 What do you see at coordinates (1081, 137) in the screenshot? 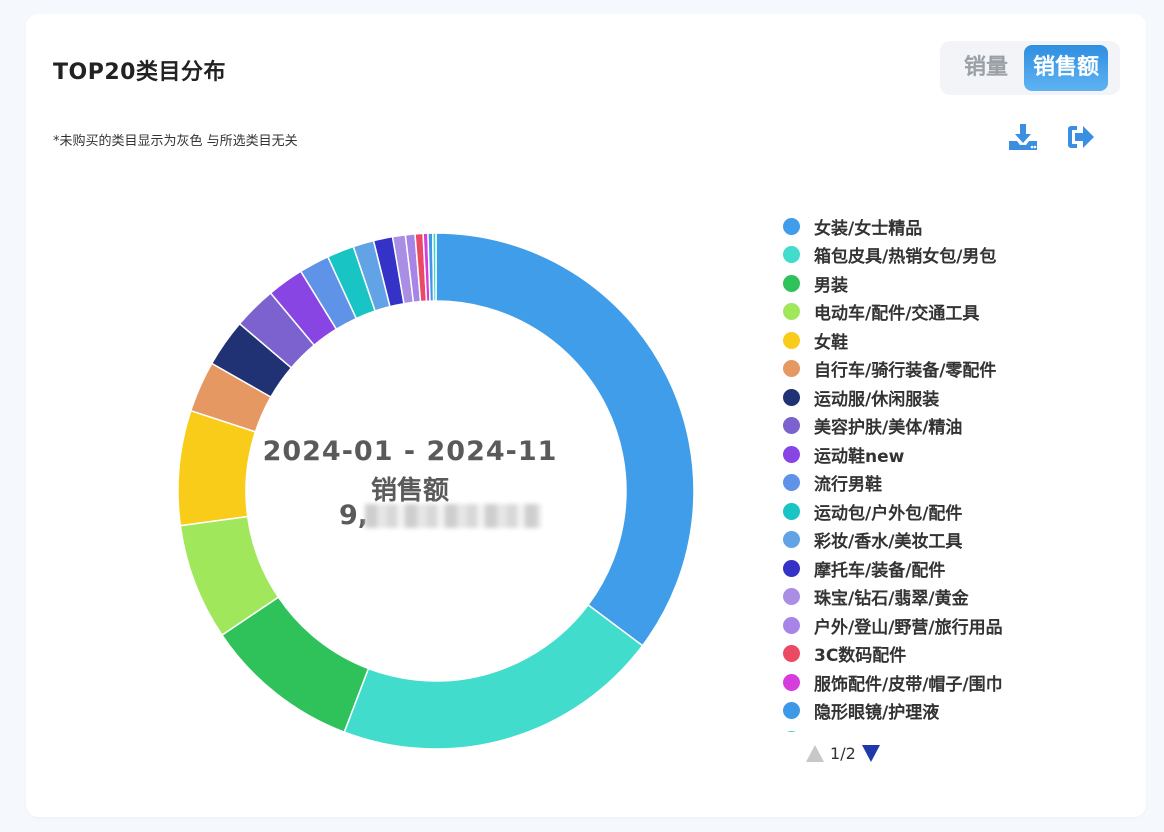
I see `exit-icon` at bounding box center [1081, 137].